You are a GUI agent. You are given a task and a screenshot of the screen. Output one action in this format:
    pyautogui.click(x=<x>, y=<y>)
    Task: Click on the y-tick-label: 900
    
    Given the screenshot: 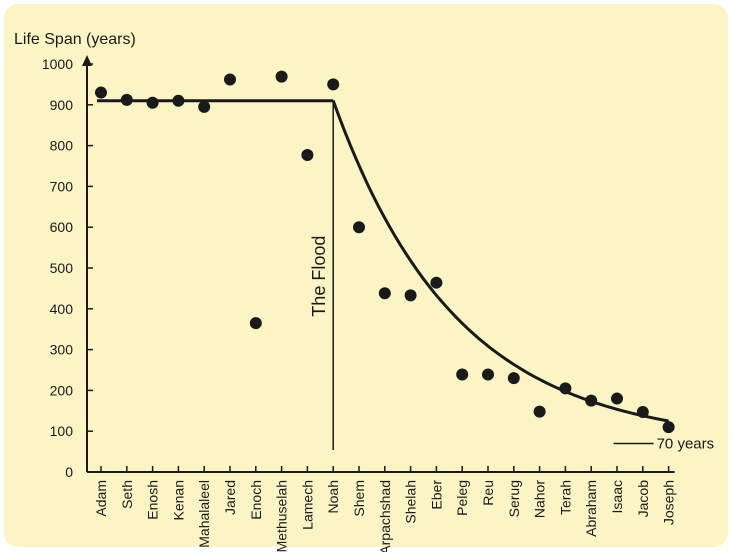 What is the action you would take?
    pyautogui.click(x=62, y=105)
    